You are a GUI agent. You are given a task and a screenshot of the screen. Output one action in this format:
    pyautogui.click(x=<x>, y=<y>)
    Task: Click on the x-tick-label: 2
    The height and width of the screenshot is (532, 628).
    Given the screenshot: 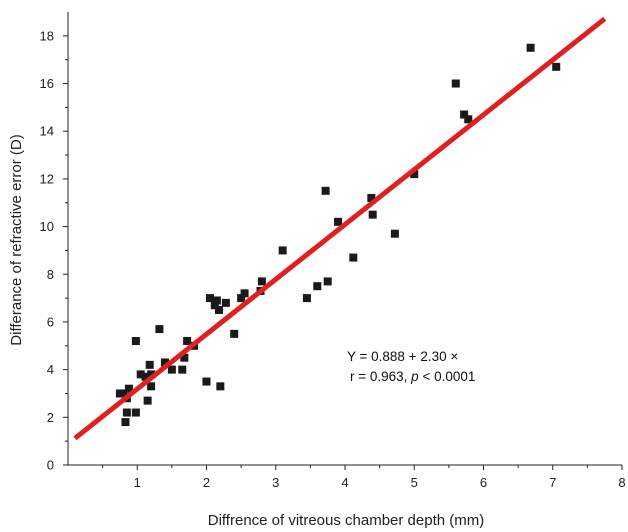 What is the action you would take?
    pyautogui.click(x=206, y=482)
    